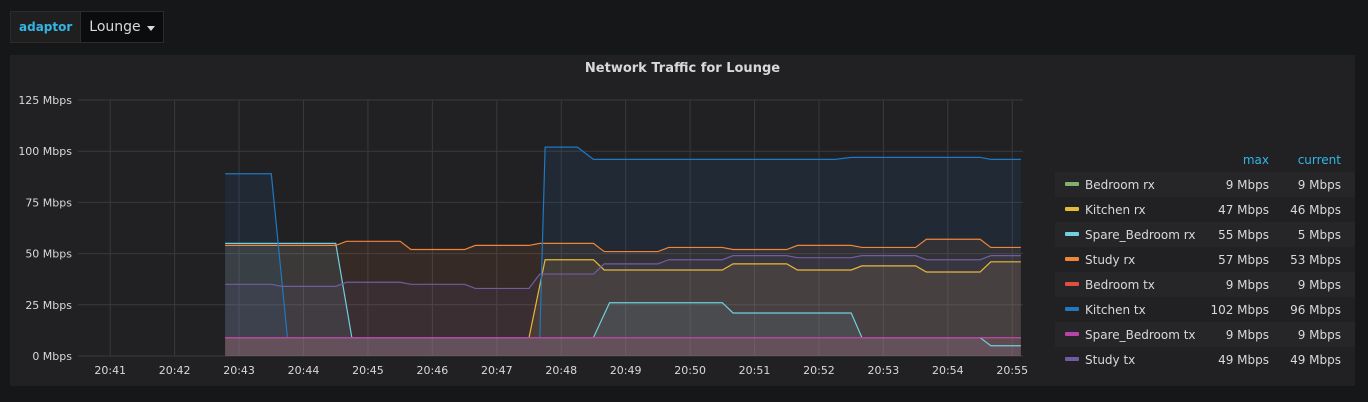  I want to click on x-tick-label: 20:52, so click(819, 370).